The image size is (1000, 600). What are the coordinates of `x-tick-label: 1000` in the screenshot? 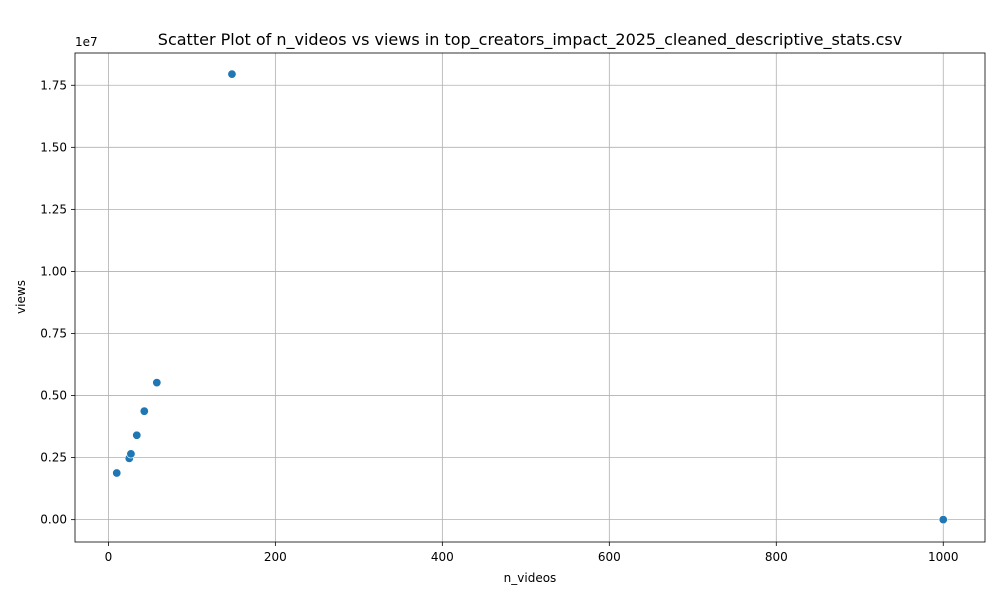 It's located at (943, 557).